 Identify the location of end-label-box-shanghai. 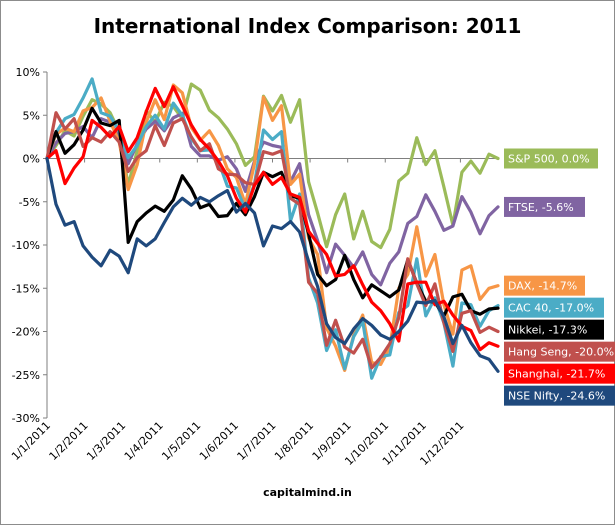
(559, 373).